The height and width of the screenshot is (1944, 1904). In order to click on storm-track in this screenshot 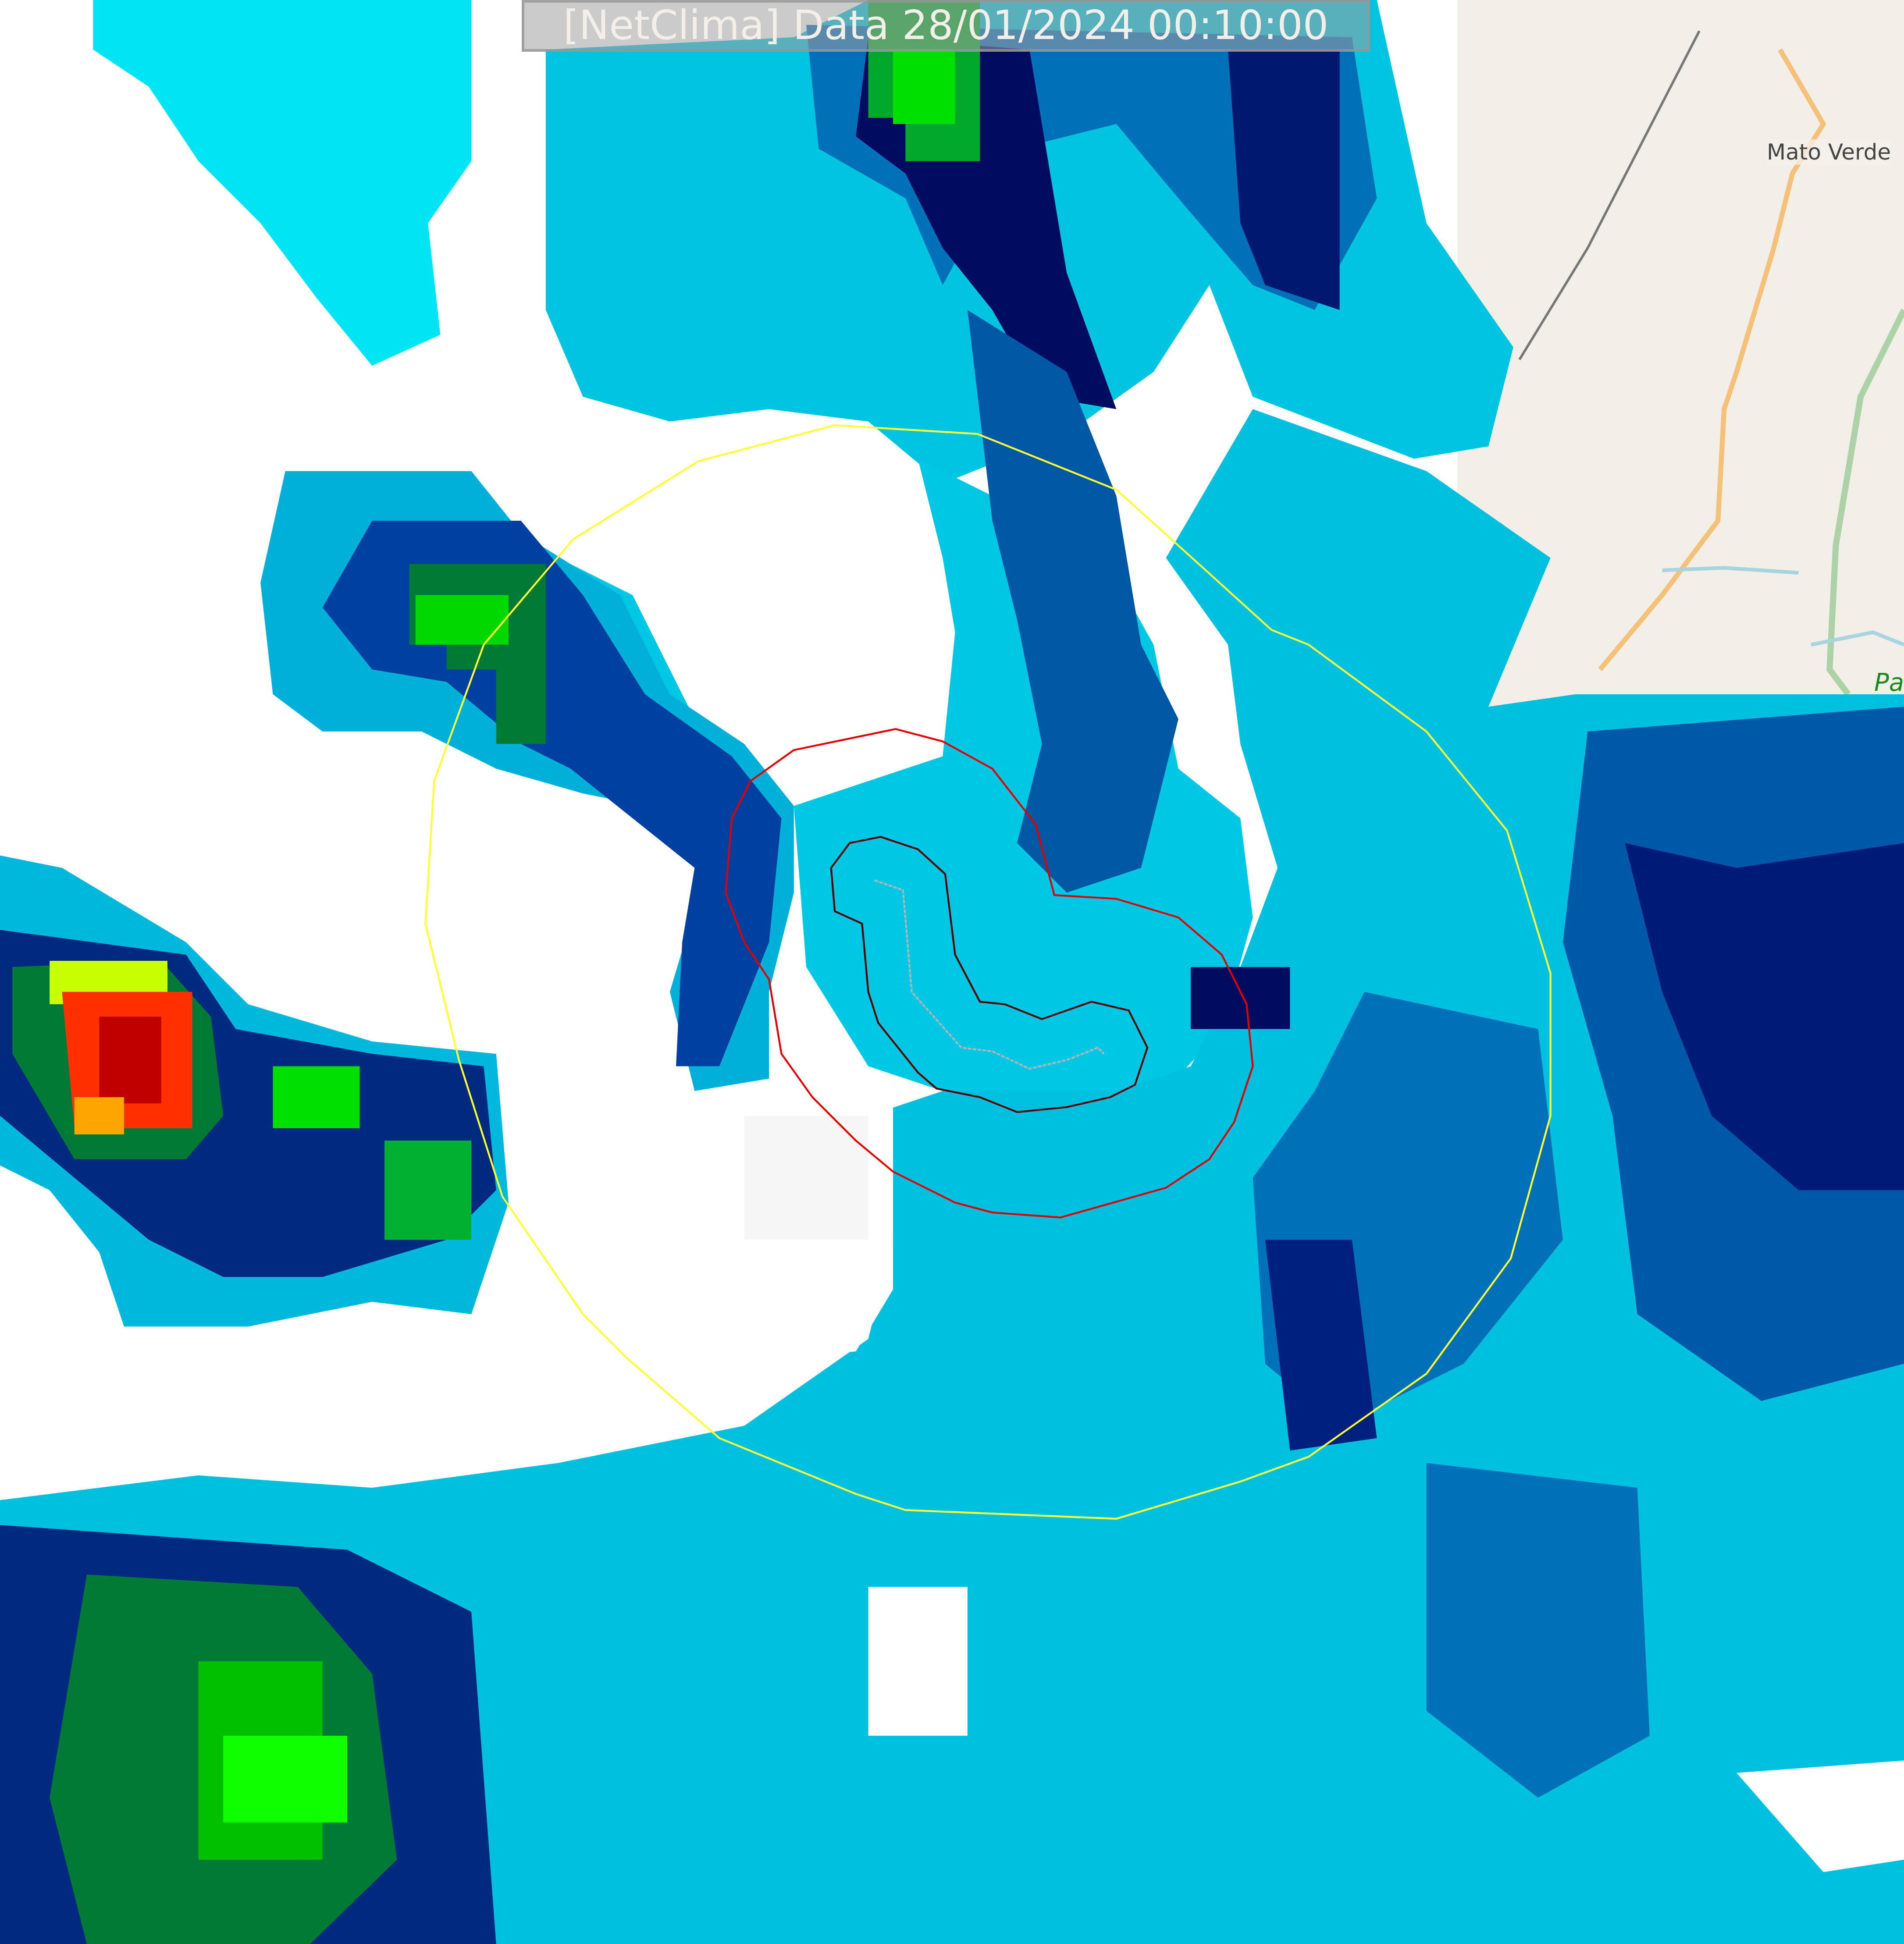, I will do `click(989, 974)`.